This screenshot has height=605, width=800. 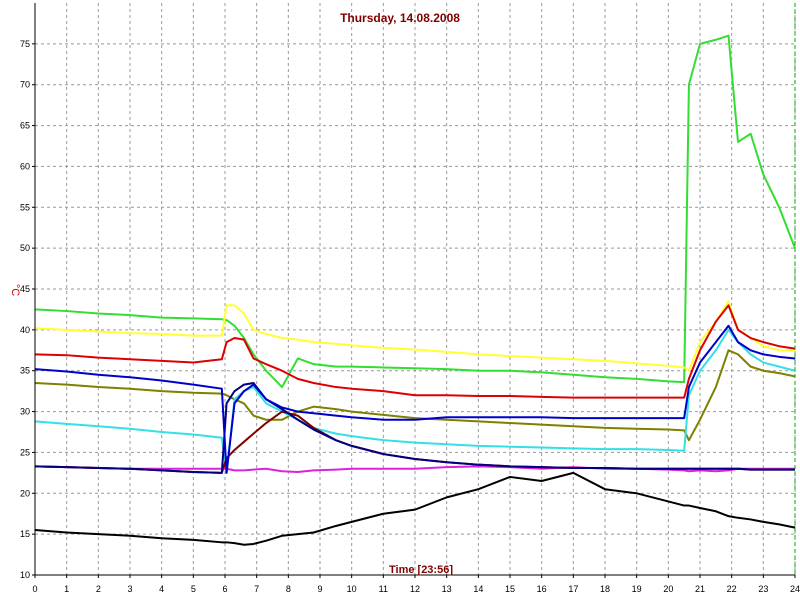 I want to click on x-tick-label: 11, so click(x=383, y=589).